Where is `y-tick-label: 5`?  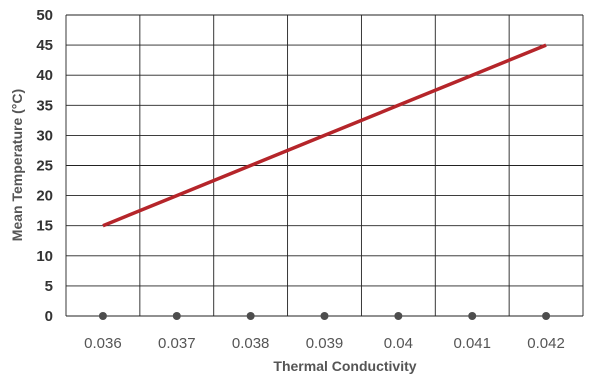
y-tick-label: 5 is located at coordinates (49, 286).